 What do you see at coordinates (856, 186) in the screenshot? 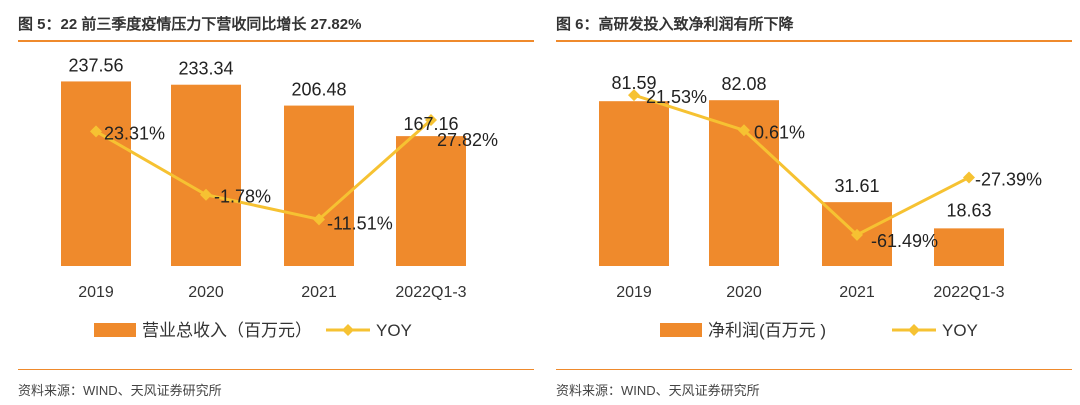
I see `bar-value-label: 31.61` at bounding box center [856, 186].